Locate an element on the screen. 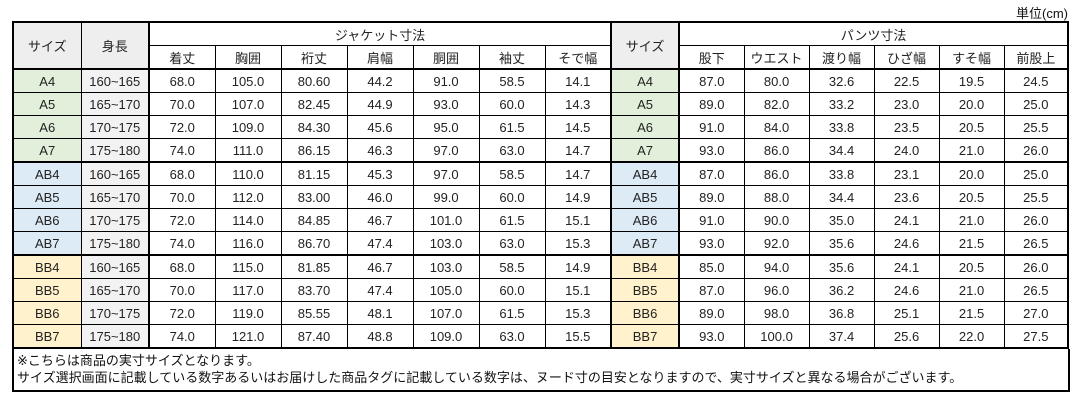 The height and width of the screenshot is (403, 1092). height-column-header: 身長 is located at coordinates (115, 45).